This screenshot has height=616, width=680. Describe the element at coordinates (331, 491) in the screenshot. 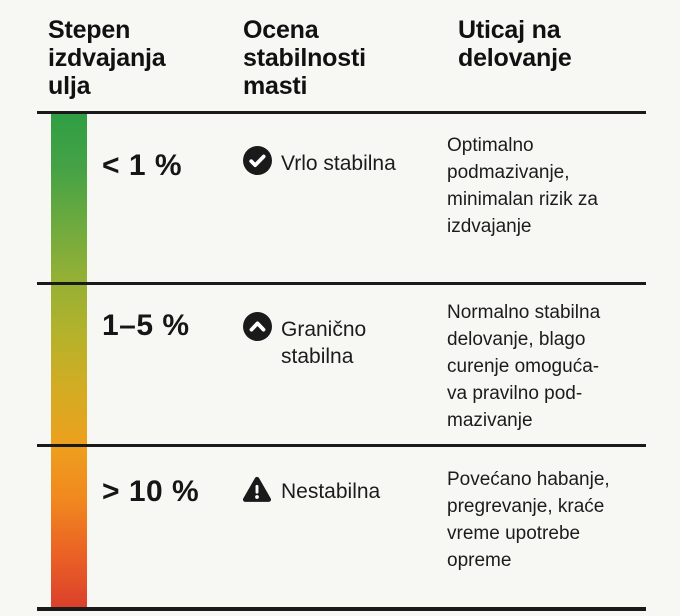

I see `stability-rating-row3: Nestabilna` at that location.